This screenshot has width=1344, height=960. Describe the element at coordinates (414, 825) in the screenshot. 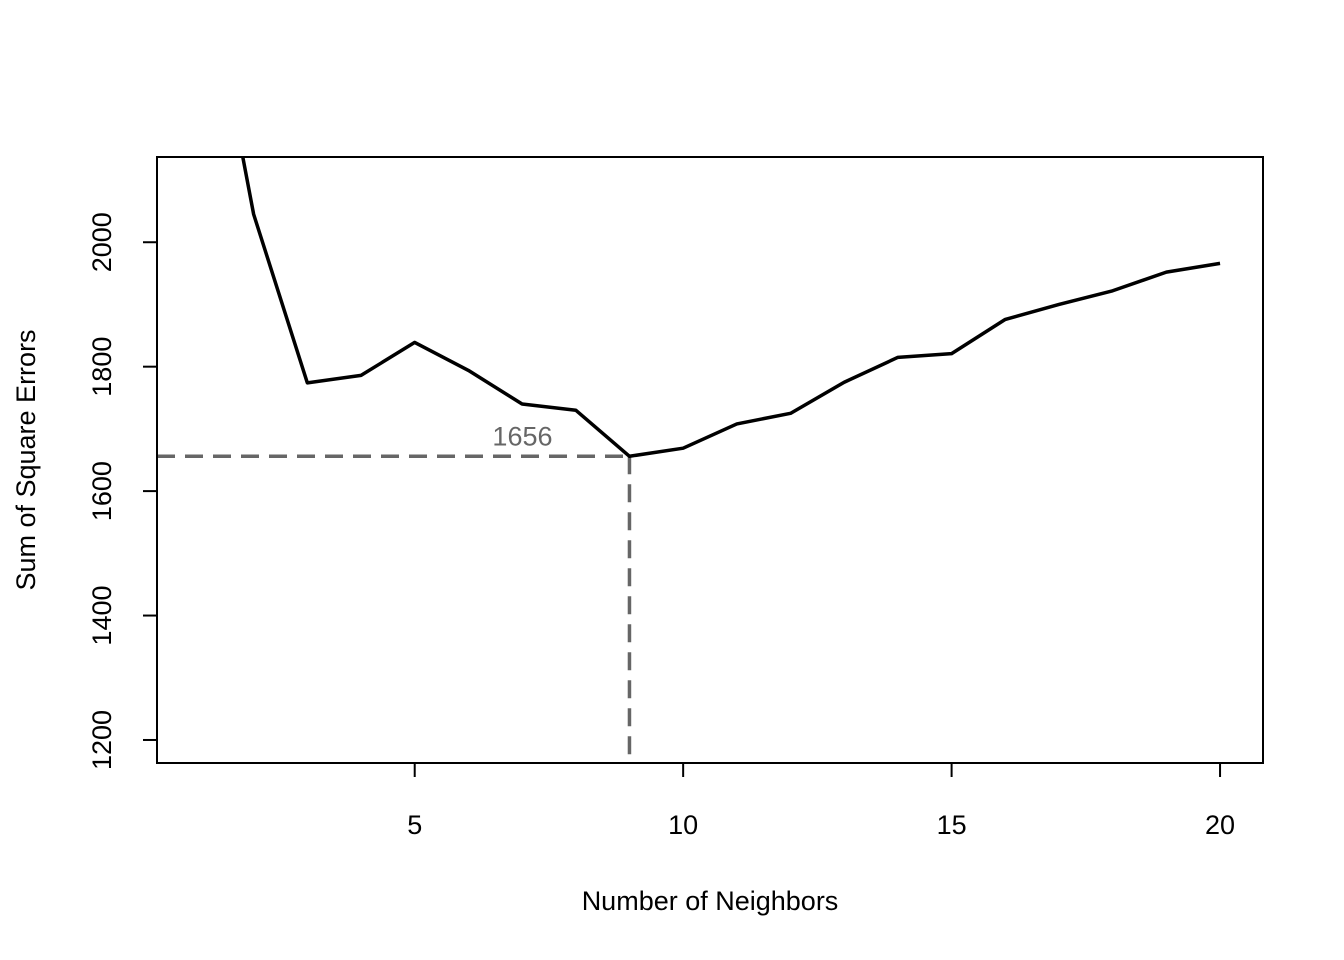

I see `x-tick-label: 5` at that location.